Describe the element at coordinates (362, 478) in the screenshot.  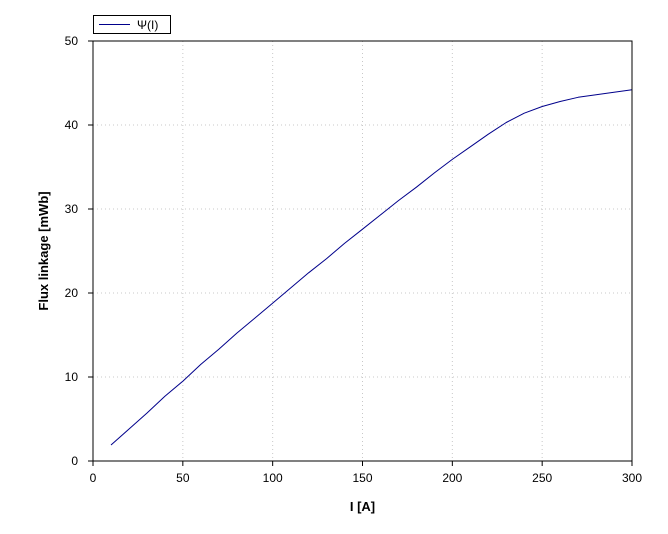
I see `x-tick-label: 150` at that location.